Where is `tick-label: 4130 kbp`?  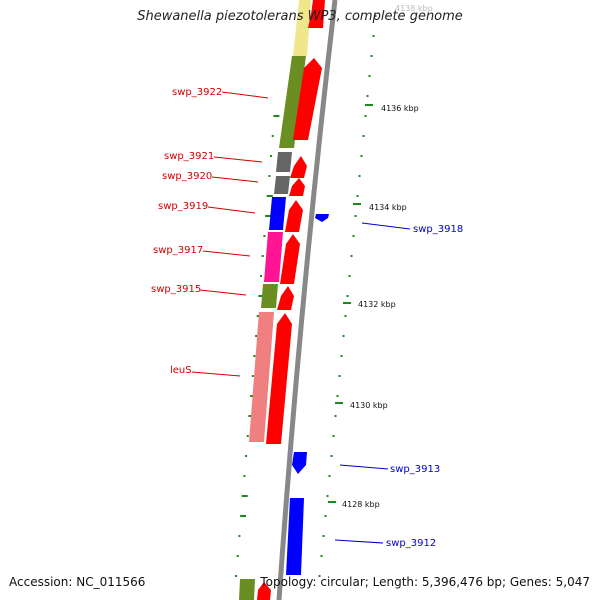 tick-label: 4130 kbp is located at coordinates (369, 405).